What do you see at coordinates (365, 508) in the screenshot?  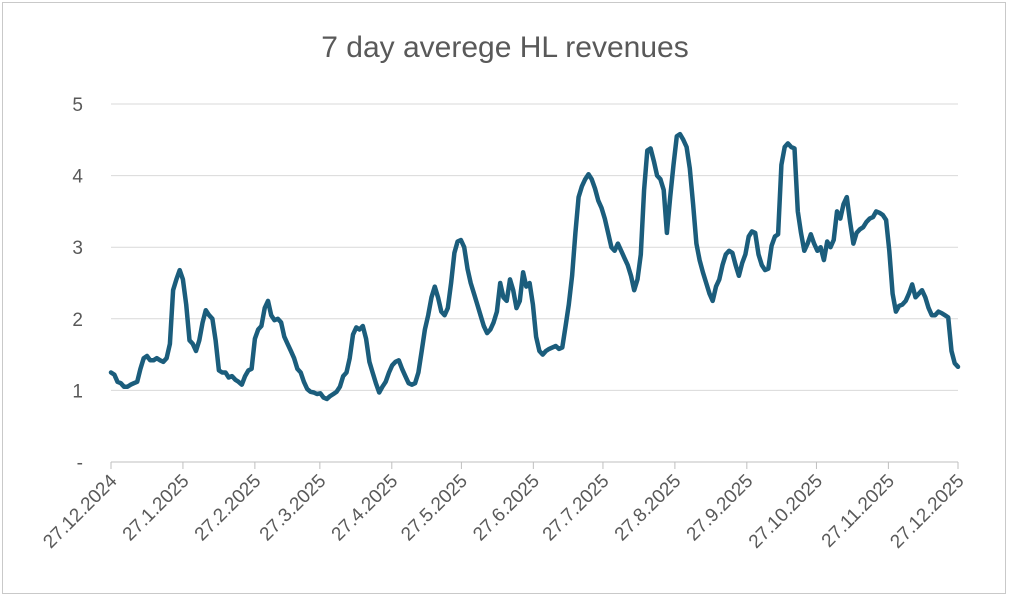 I see `x-tick-label: 27.4.2025` at bounding box center [365, 508].